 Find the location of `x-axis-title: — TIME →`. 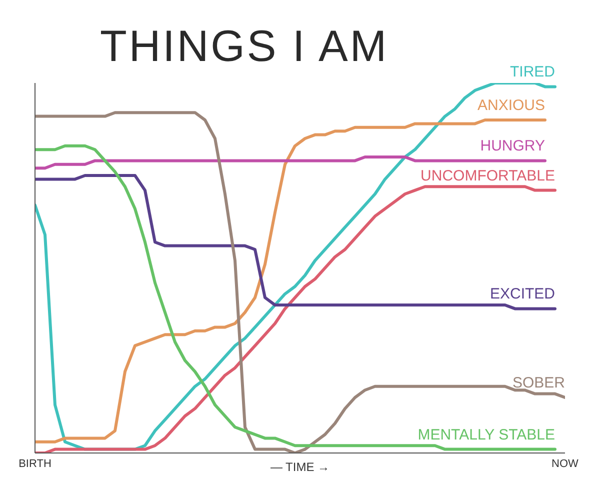

x-axis-title: — TIME → is located at coordinates (300, 467).